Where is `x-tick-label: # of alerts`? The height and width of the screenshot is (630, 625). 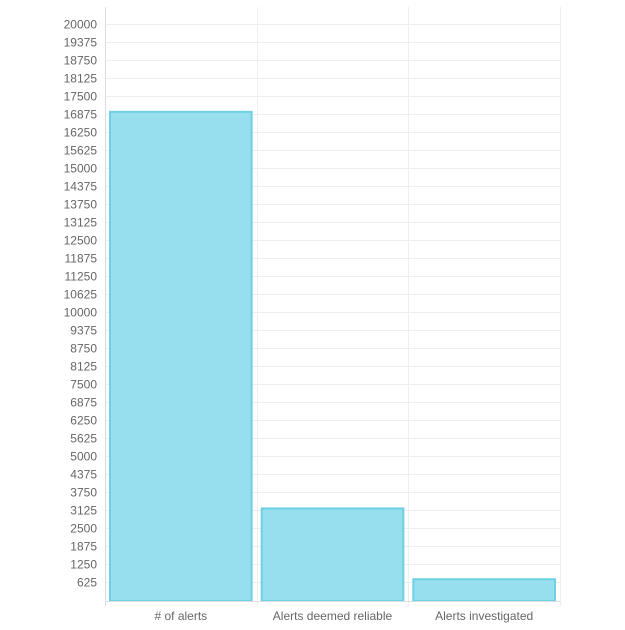
x-tick-label: # of alerts is located at coordinates (180, 616).